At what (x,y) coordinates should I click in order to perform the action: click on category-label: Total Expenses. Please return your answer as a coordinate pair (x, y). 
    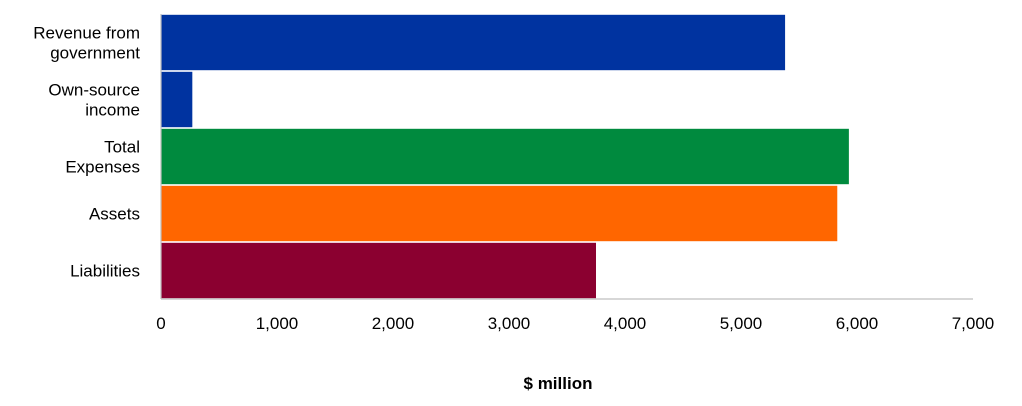
    Looking at the image, I should click on (102, 157).